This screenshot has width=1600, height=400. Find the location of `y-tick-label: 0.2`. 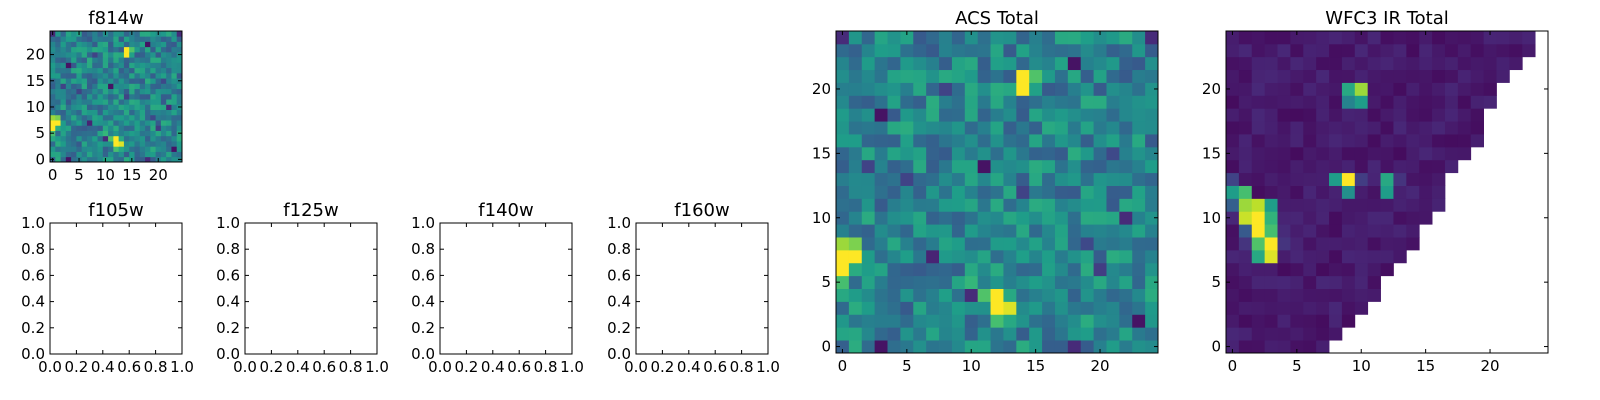

y-tick-label: 0.2 is located at coordinates (619, 328).